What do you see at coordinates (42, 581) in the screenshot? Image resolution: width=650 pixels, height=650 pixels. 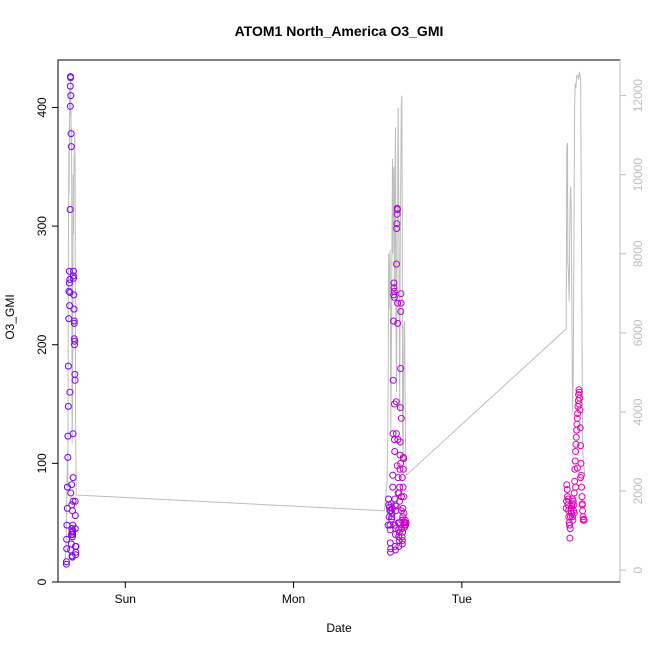 I see `y-tick-label: 0` at bounding box center [42, 581].